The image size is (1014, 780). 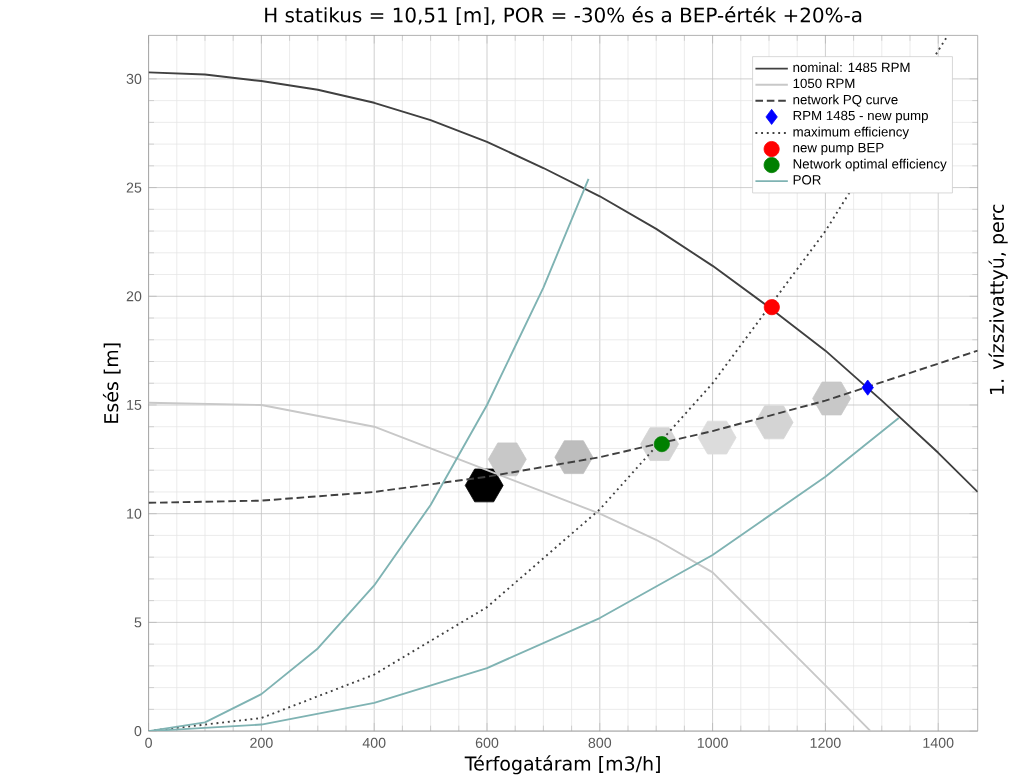 What do you see at coordinates (562, 764) in the screenshot?
I see `x-axis-title: Térfogatáram [m3/h]` at bounding box center [562, 764].